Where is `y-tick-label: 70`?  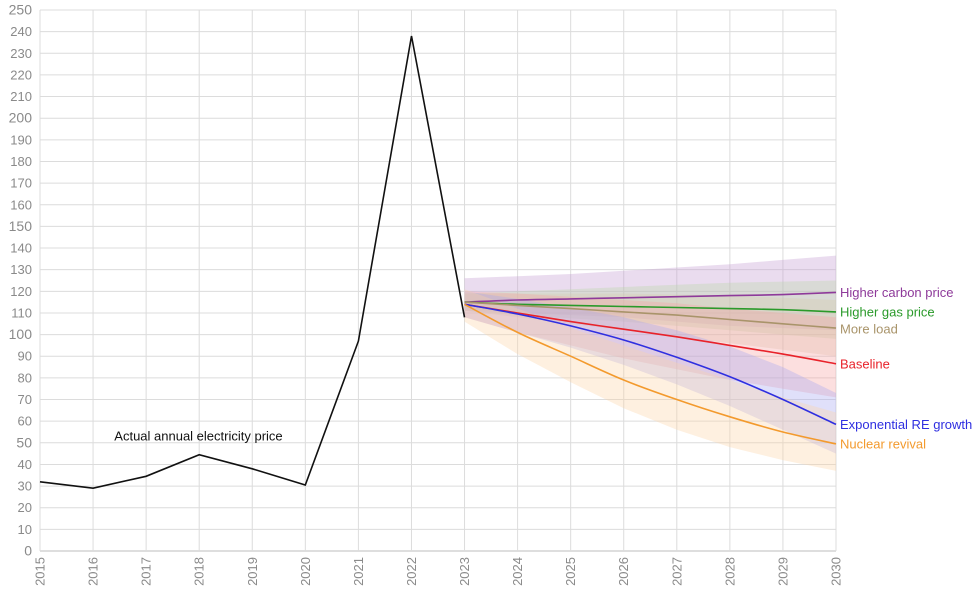
y-tick-label: 70 is located at coordinates (25, 399).